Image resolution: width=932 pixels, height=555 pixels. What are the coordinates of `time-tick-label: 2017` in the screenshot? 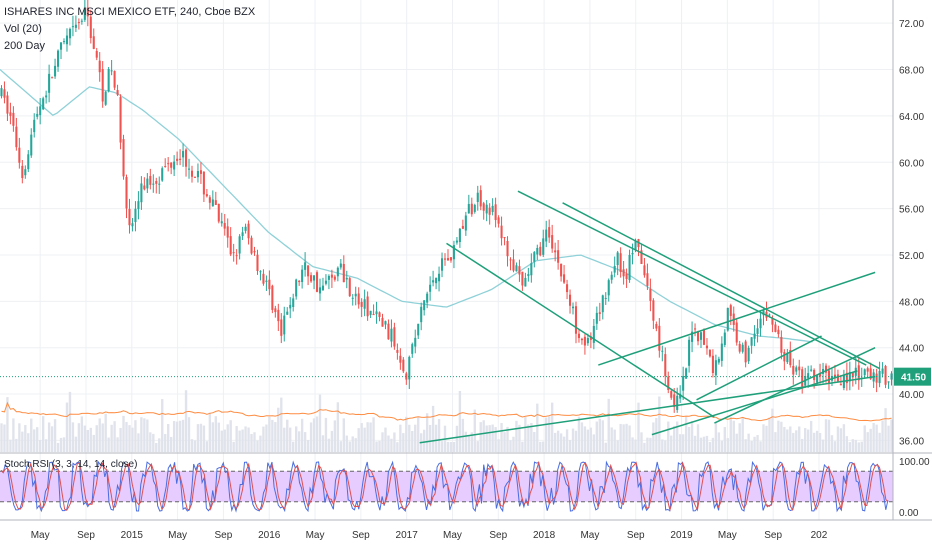 It's located at (407, 535).